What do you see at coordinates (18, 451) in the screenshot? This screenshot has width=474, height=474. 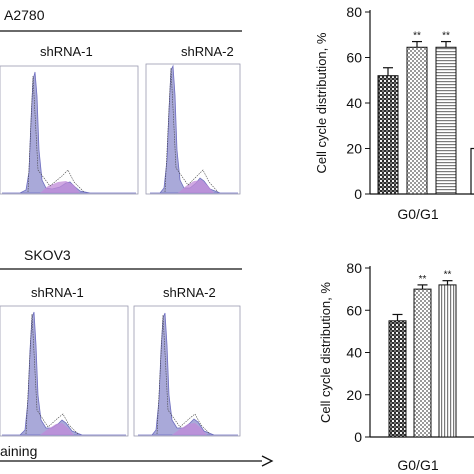 I see `staining-label: aining` at bounding box center [18, 451].